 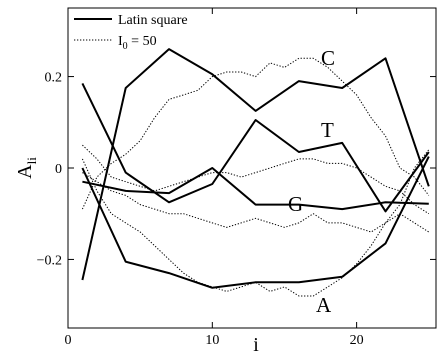 What do you see at coordinates (153, 20) in the screenshot?
I see `legend-label-latin: Latin square` at bounding box center [153, 20].